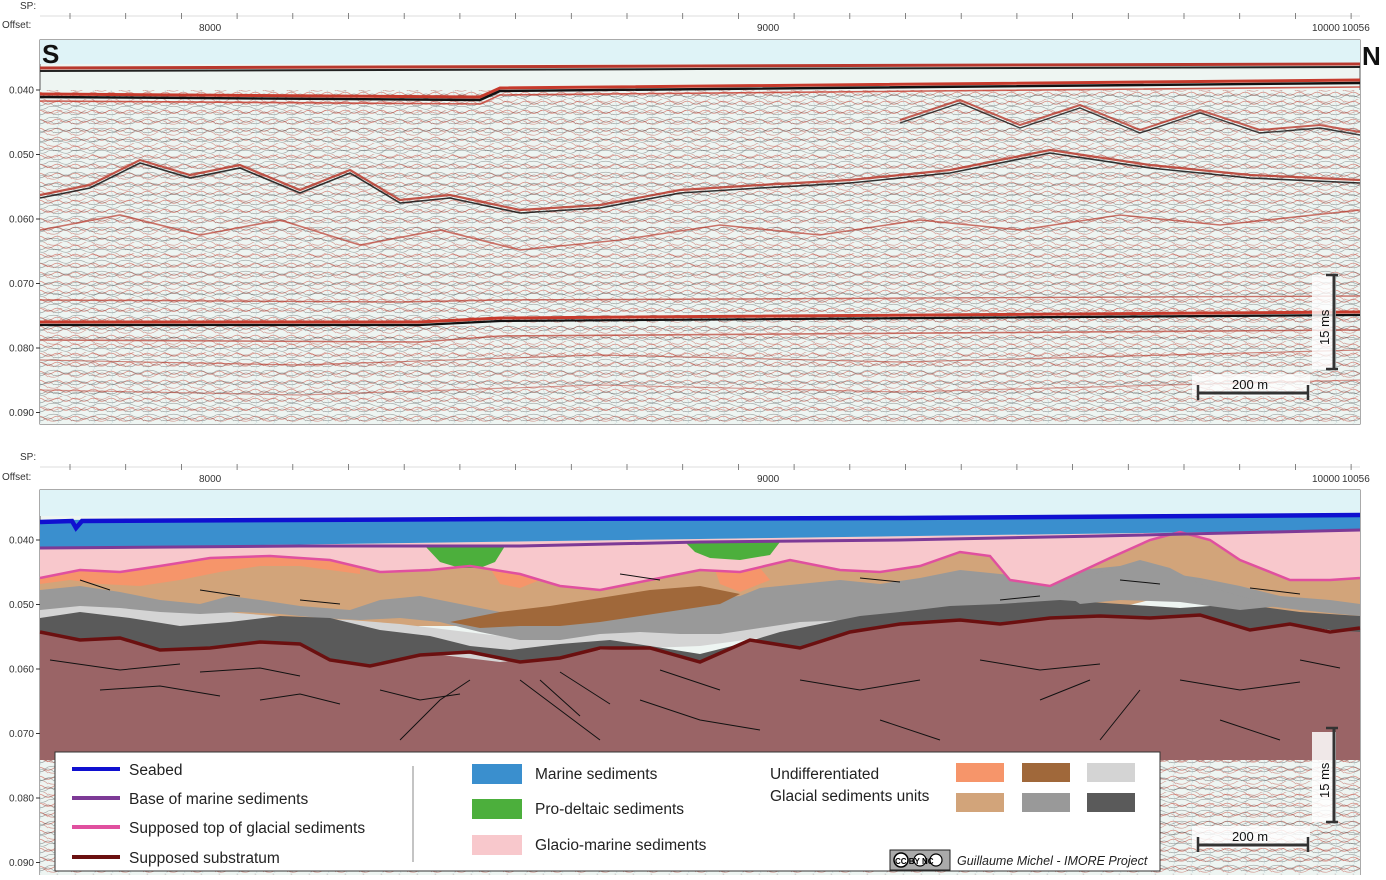 This screenshot has width=1386, height=880. I want to click on offset-label-bottom: Offset:, so click(16, 477).